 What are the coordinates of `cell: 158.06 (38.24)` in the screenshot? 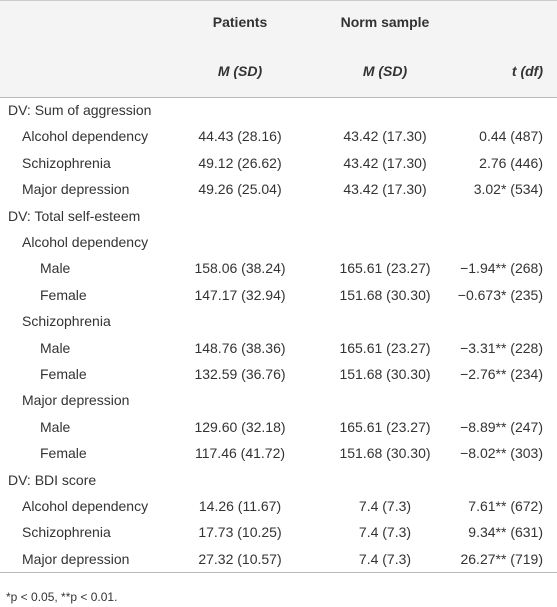 It's located at (240, 268).